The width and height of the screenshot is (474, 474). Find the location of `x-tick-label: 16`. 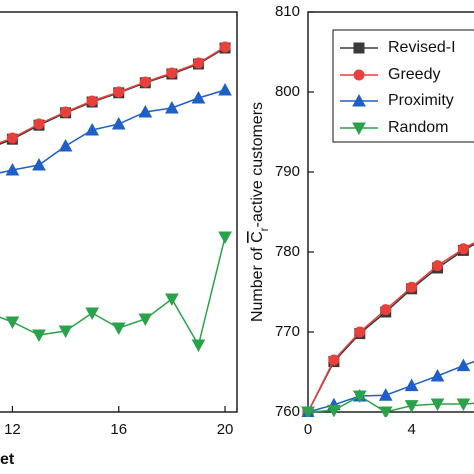

x-tick-label: 16 is located at coordinates (118, 429).